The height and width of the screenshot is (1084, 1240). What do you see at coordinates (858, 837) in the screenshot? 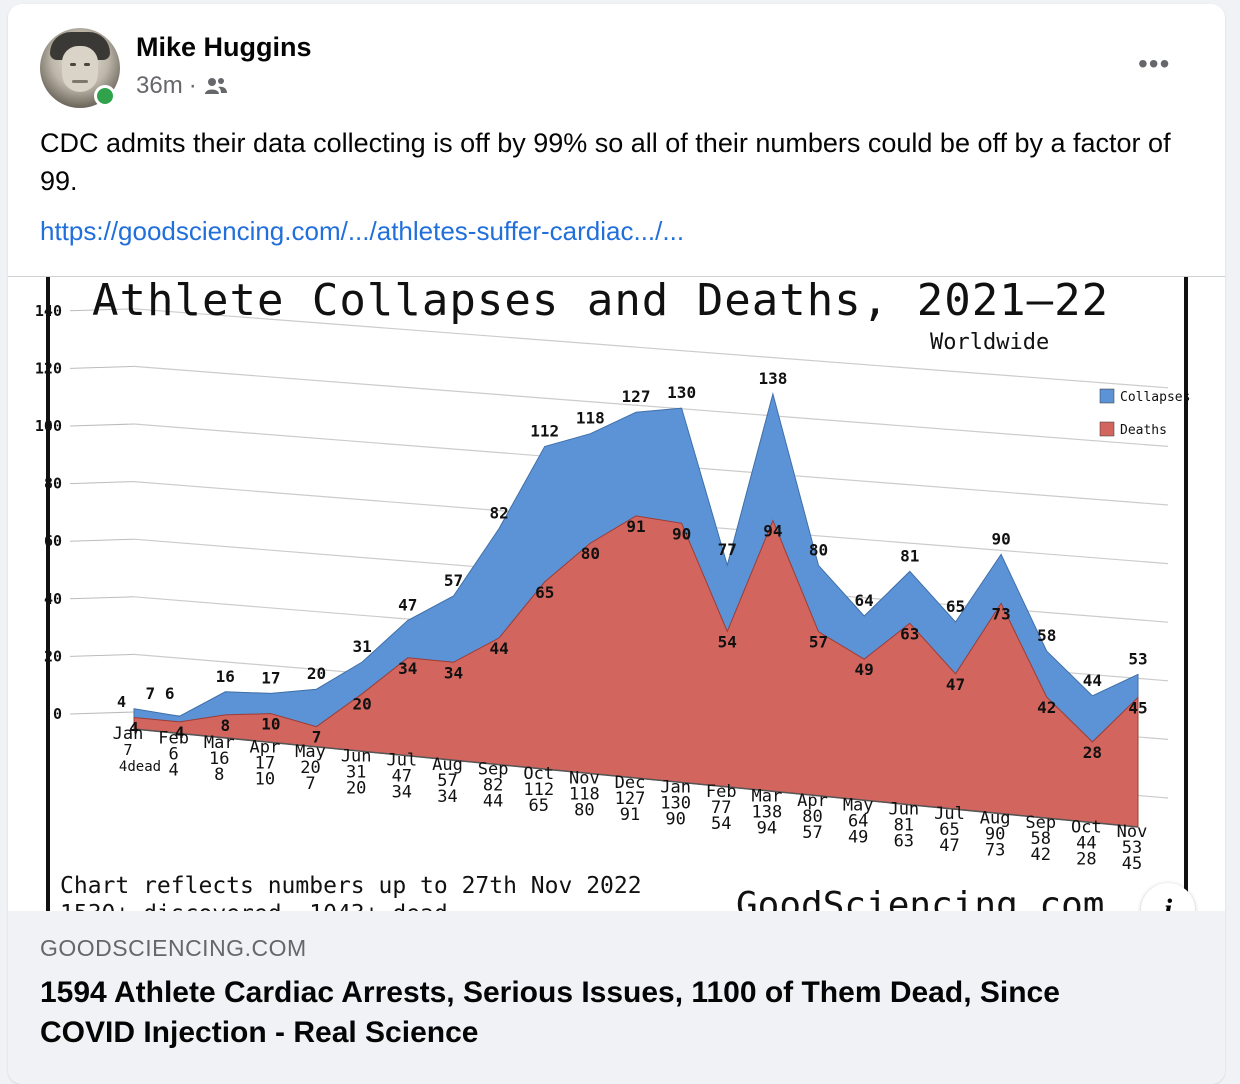
I see `x-value-deaths: 49` at bounding box center [858, 837].